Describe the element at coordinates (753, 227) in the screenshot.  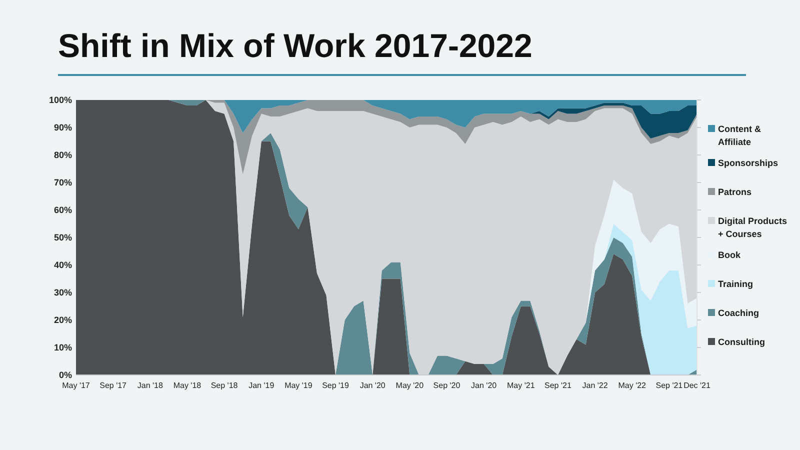
I see `legend-label: Digital Products + Courses` at that location.